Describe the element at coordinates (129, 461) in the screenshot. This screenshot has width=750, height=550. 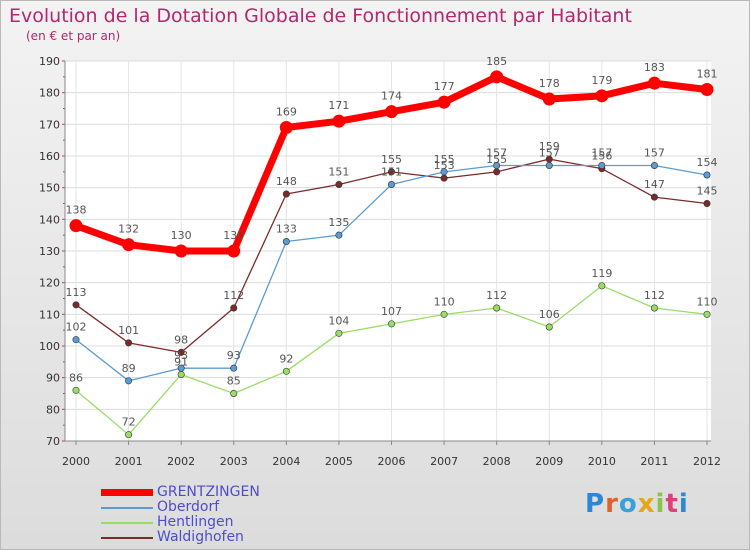
I see `x-tick-label: 2001` at that location.